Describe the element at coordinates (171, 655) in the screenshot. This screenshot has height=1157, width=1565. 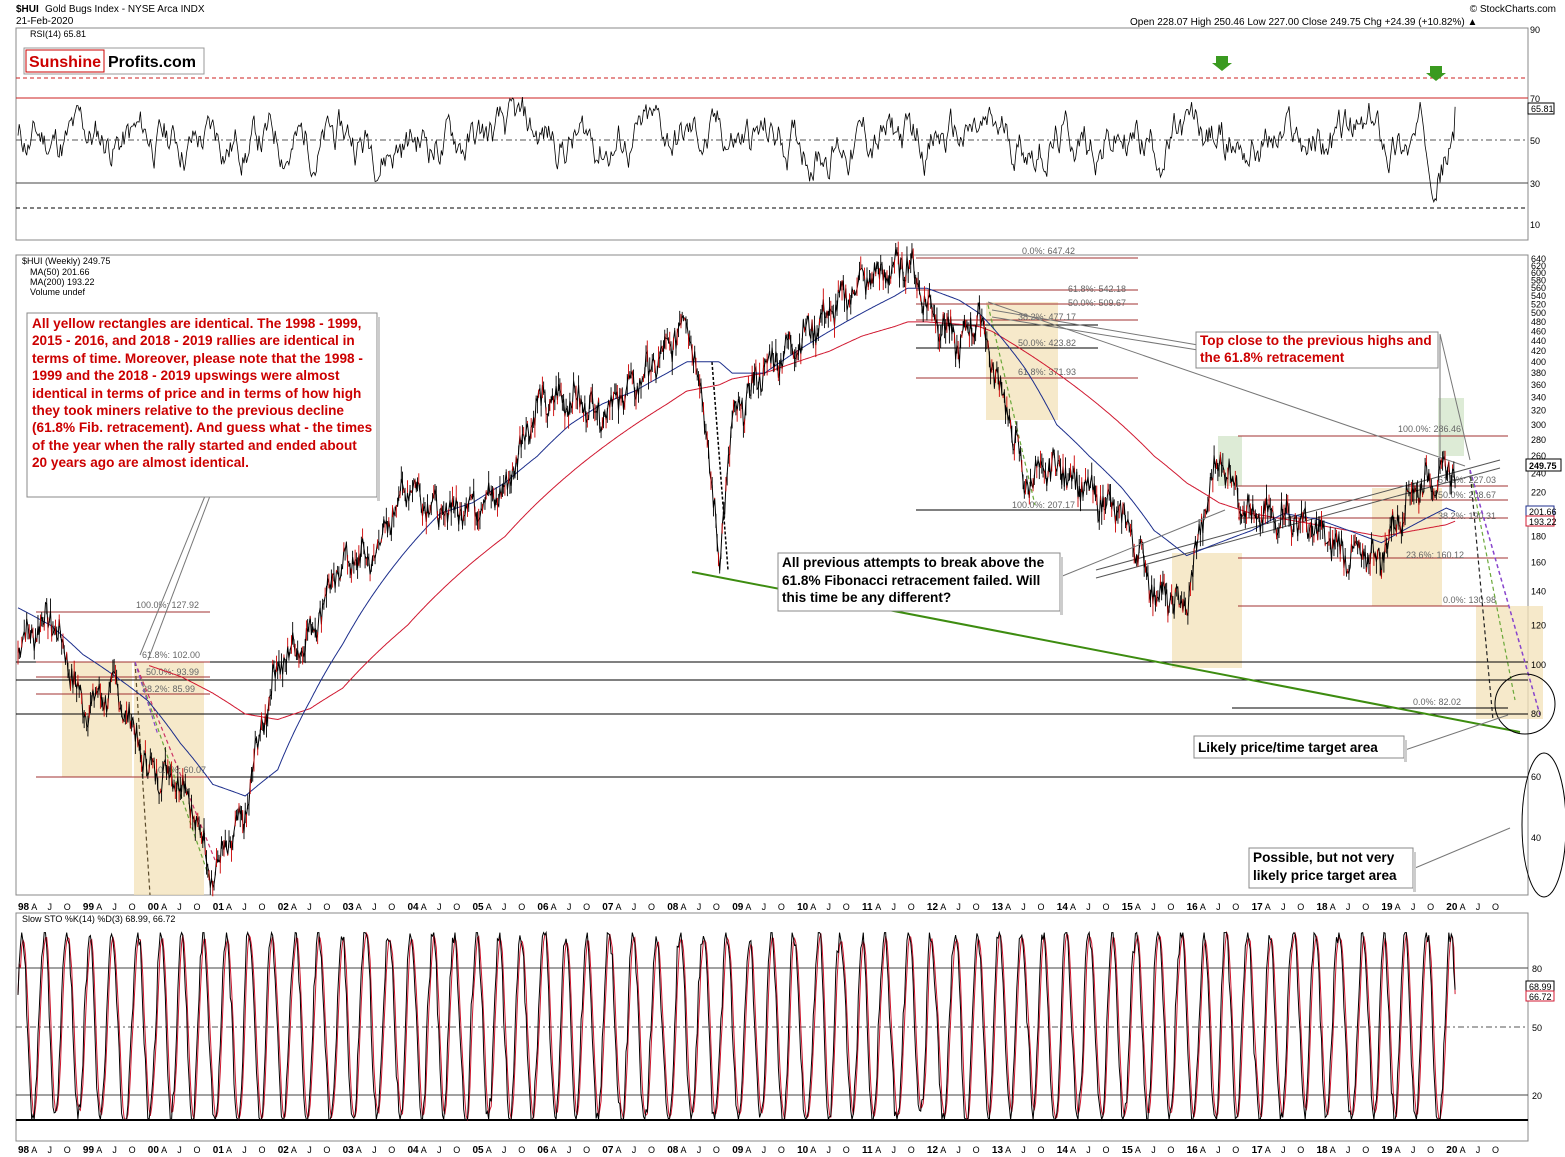
I see `fib-label: 61.8%: 102.00` at that location.